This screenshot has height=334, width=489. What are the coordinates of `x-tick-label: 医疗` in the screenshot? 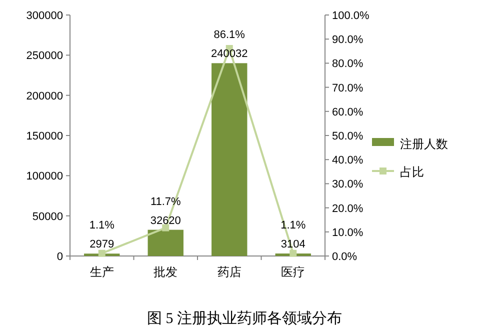 It's located at (293, 272).